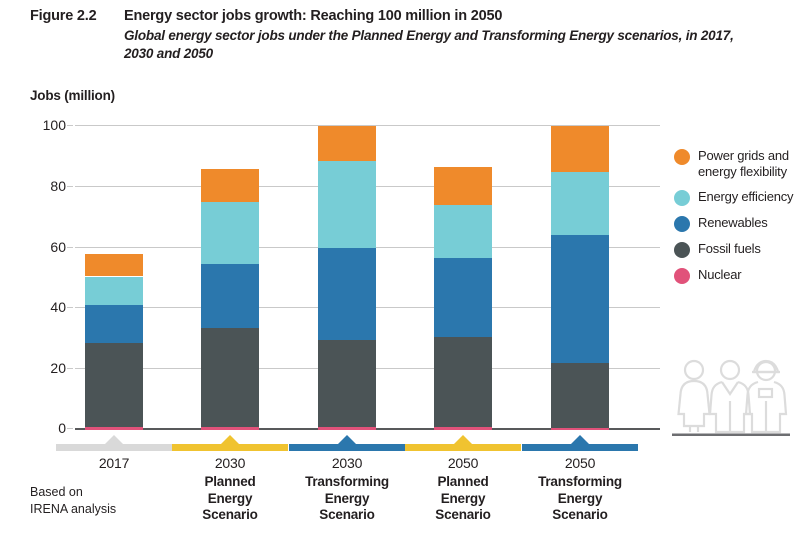 Image resolution: width=800 pixels, height=537 pixels. What do you see at coordinates (463, 232) in the screenshot?
I see `bar-2050-planned-segment-energy-efficiency` at bounding box center [463, 232].